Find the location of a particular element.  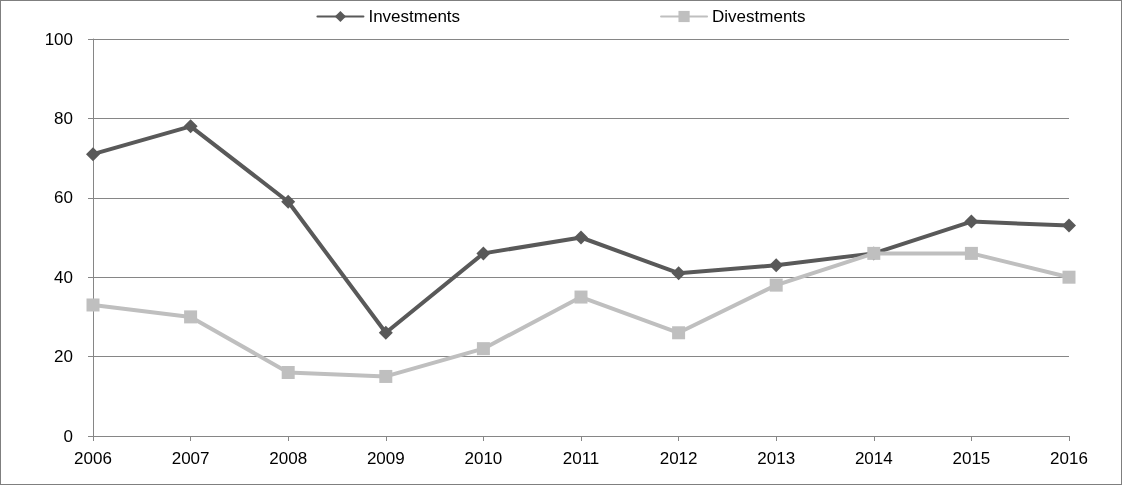

legend-label: Investments is located at coordinates (414, 16).